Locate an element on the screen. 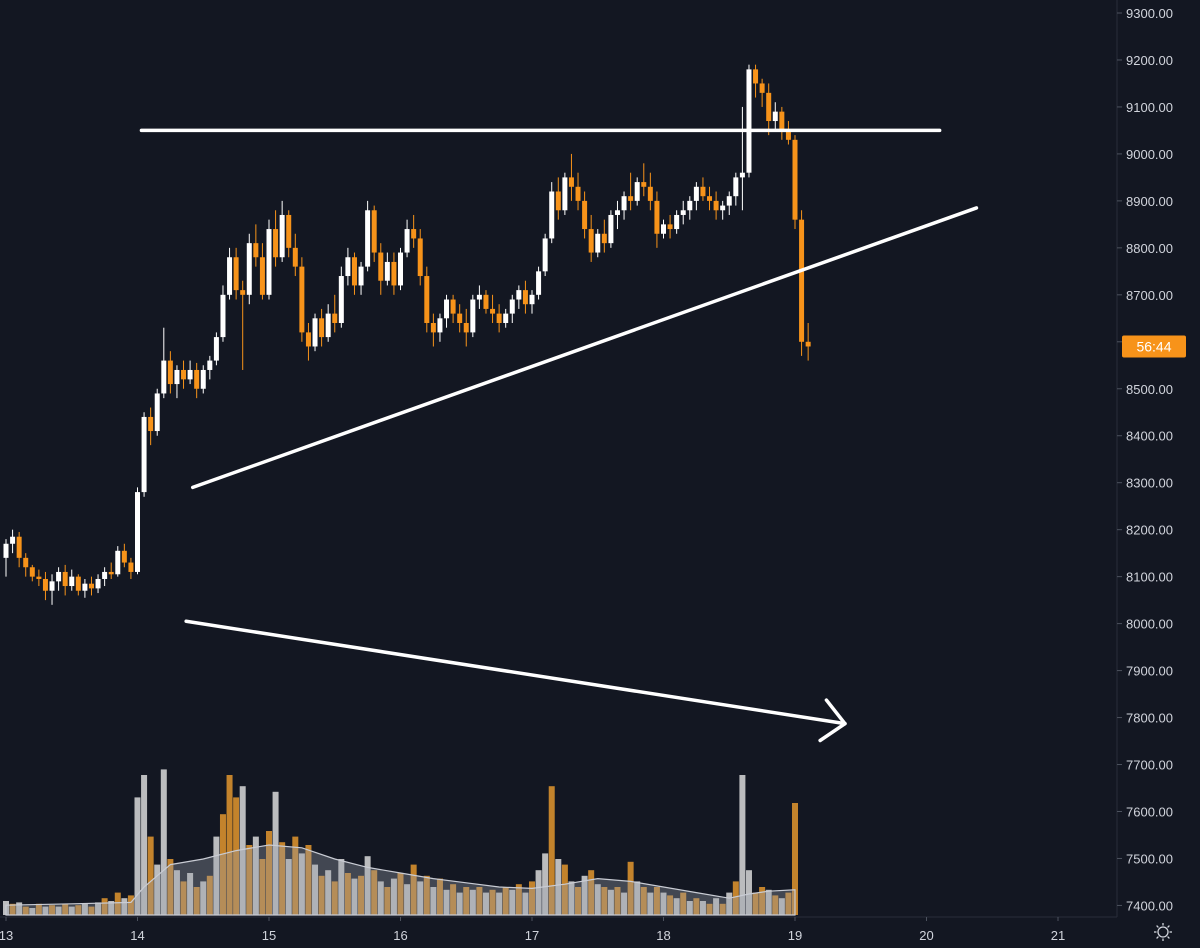 The width and height of the screenshot is (1200, 948). settings-icon is located at coordinates (1163, 932).